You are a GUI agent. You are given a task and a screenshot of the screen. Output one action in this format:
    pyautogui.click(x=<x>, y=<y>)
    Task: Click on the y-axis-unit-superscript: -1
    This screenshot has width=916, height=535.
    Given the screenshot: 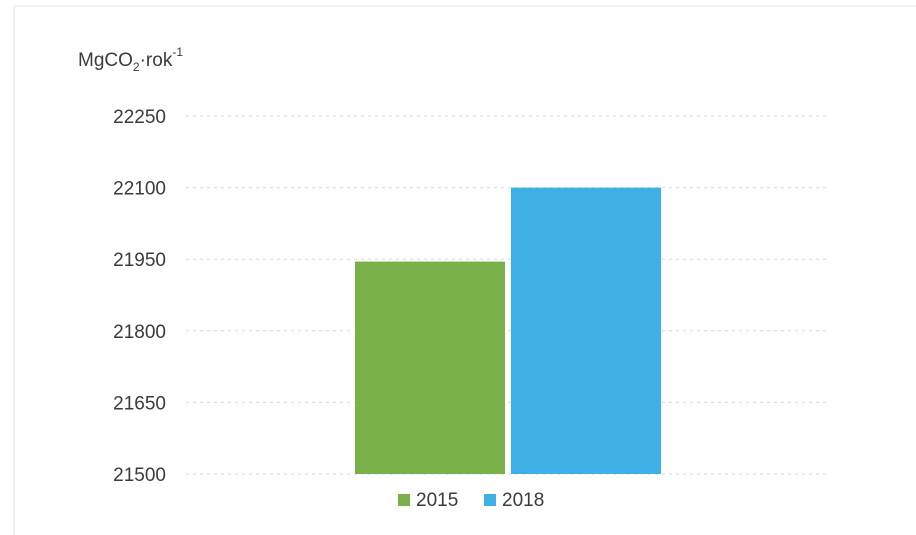 What is the action you would take?
    pyautogui.click(x=177, y=52)
    